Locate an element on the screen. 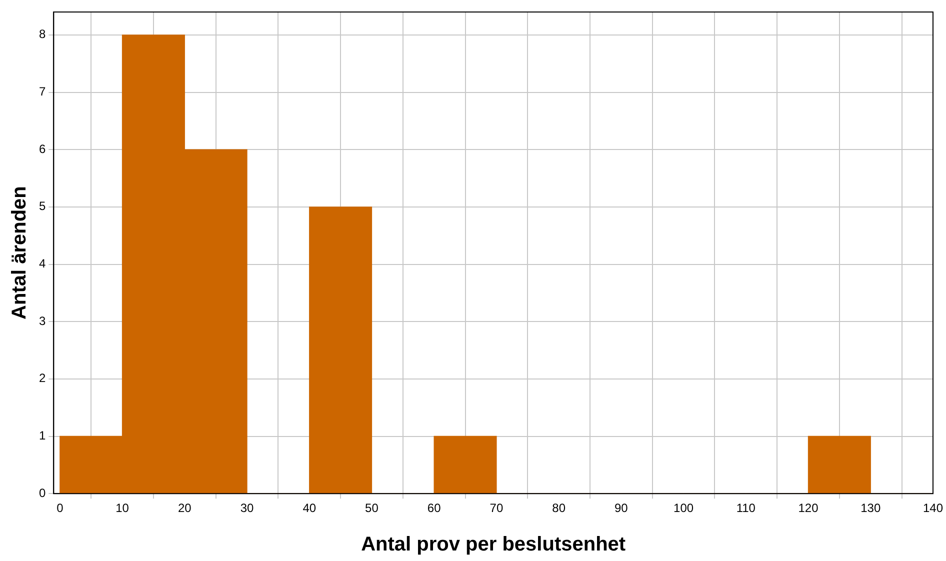 The height and width of the screenshot is (561, 946). x-tick-label: 20 is located at coordinates (185, 508).